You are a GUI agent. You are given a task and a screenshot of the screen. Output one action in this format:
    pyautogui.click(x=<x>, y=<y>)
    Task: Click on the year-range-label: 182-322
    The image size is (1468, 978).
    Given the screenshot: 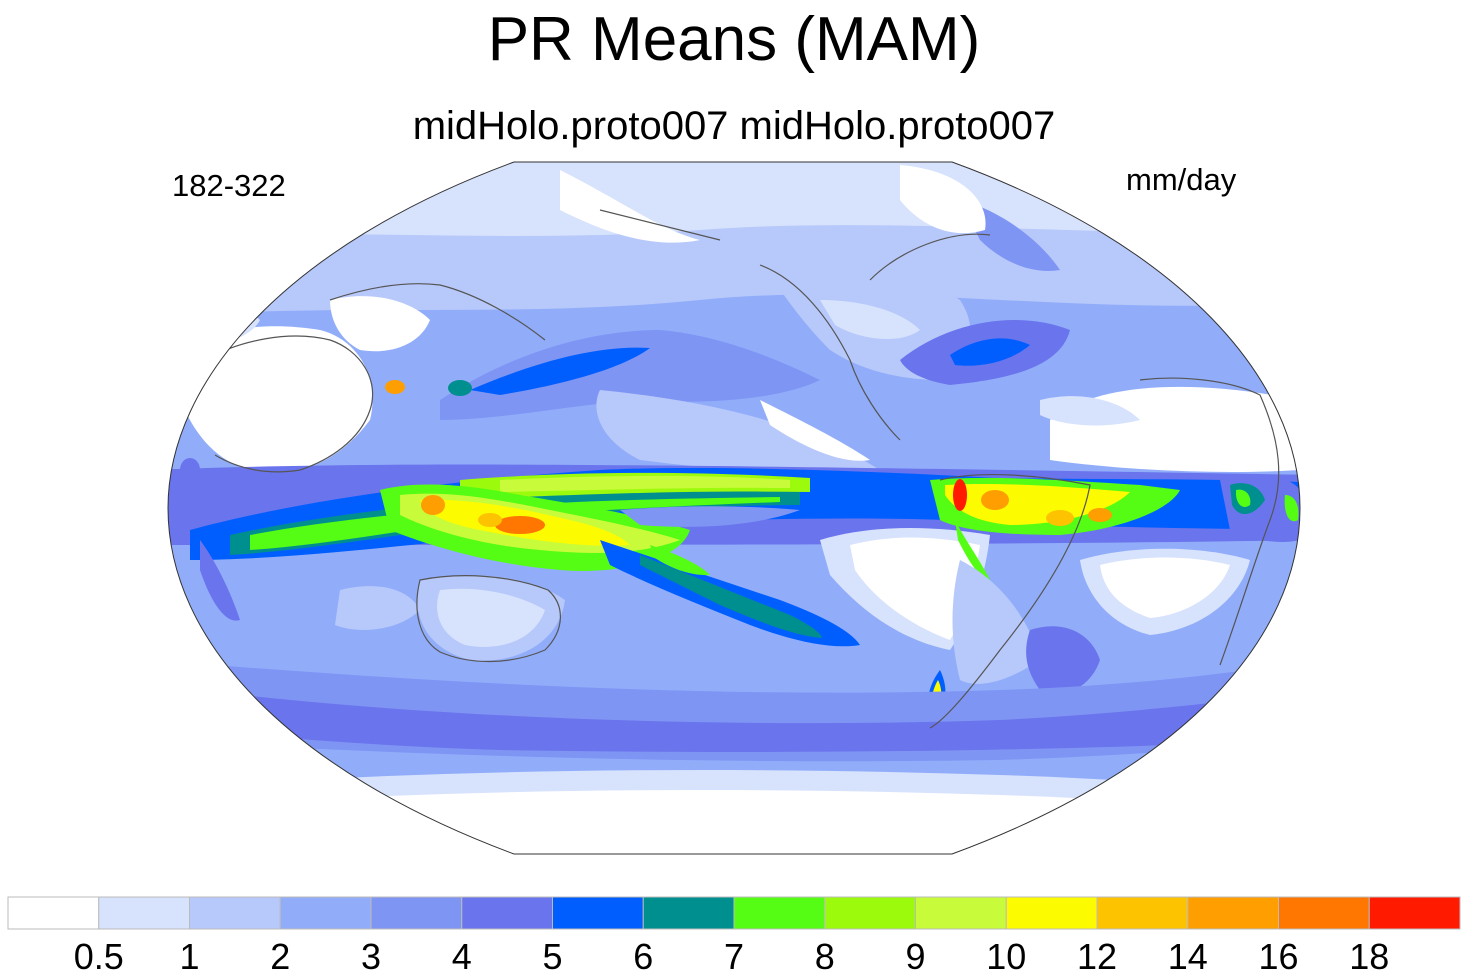 What is the action you would take?
    pyautogui.click(x=229, y=185)
    